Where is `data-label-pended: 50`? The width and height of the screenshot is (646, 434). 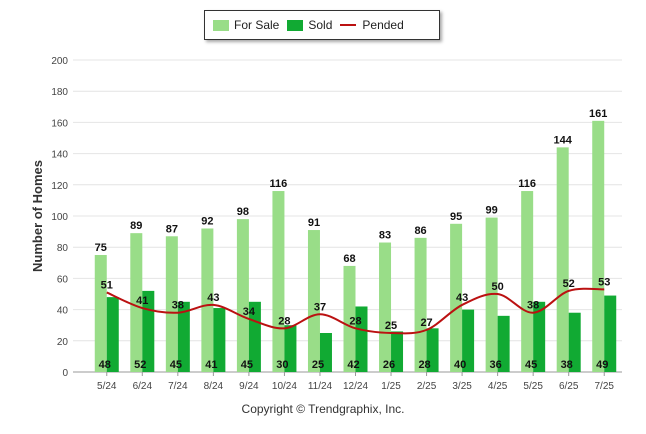
data-label-pended: 50 is located at coordinates (498, 287).